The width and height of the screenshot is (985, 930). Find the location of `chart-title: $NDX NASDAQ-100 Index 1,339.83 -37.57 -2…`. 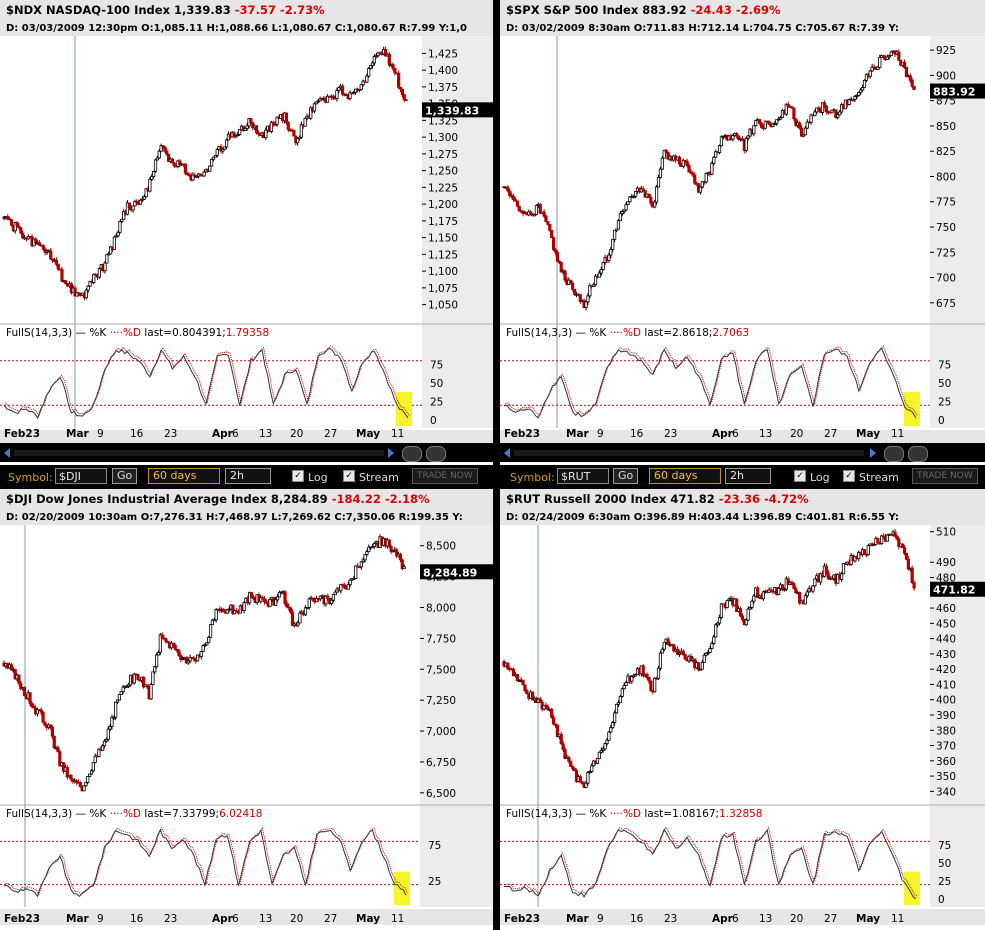

chart-title: $NDX NASDAQ-100 Index 1,339.83 -37.57 -2… is located at coordinates (165, 10).